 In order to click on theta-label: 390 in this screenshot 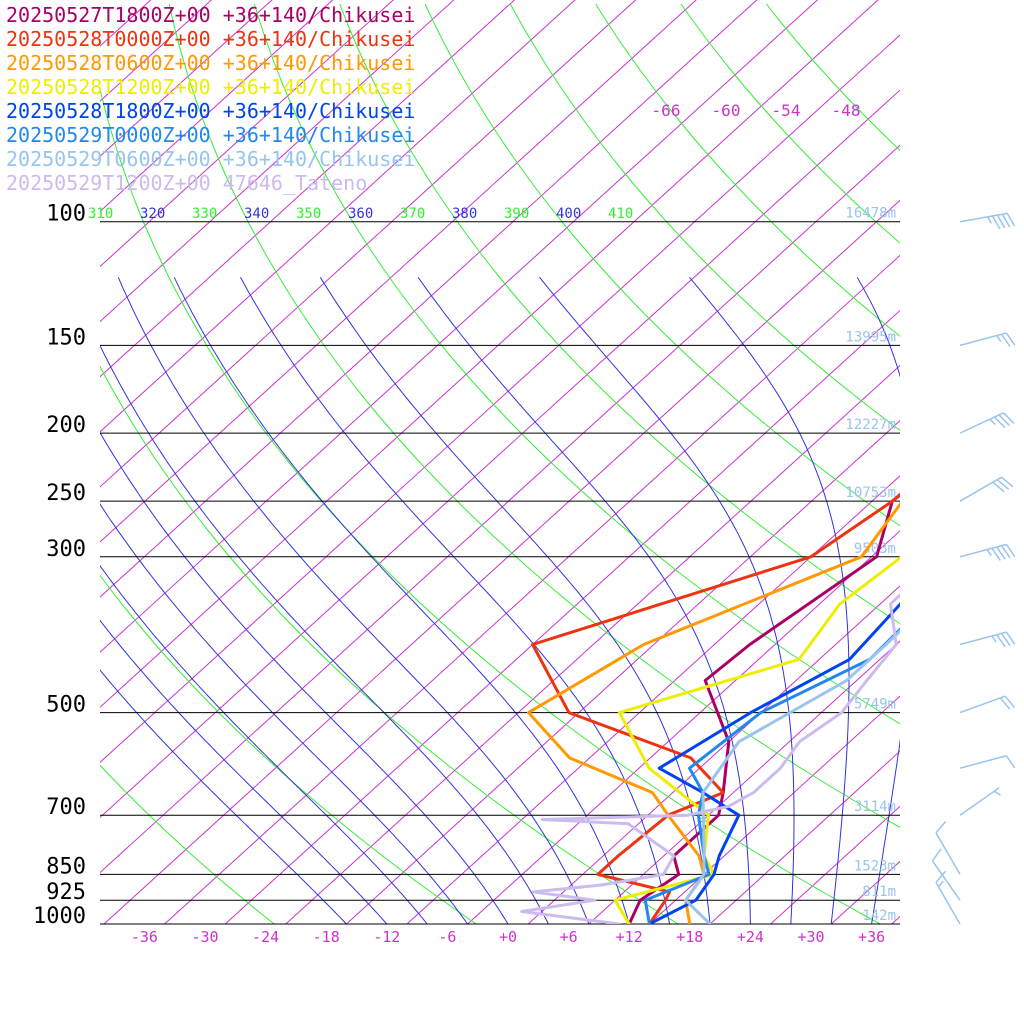, I will do `click(516, 214)`.